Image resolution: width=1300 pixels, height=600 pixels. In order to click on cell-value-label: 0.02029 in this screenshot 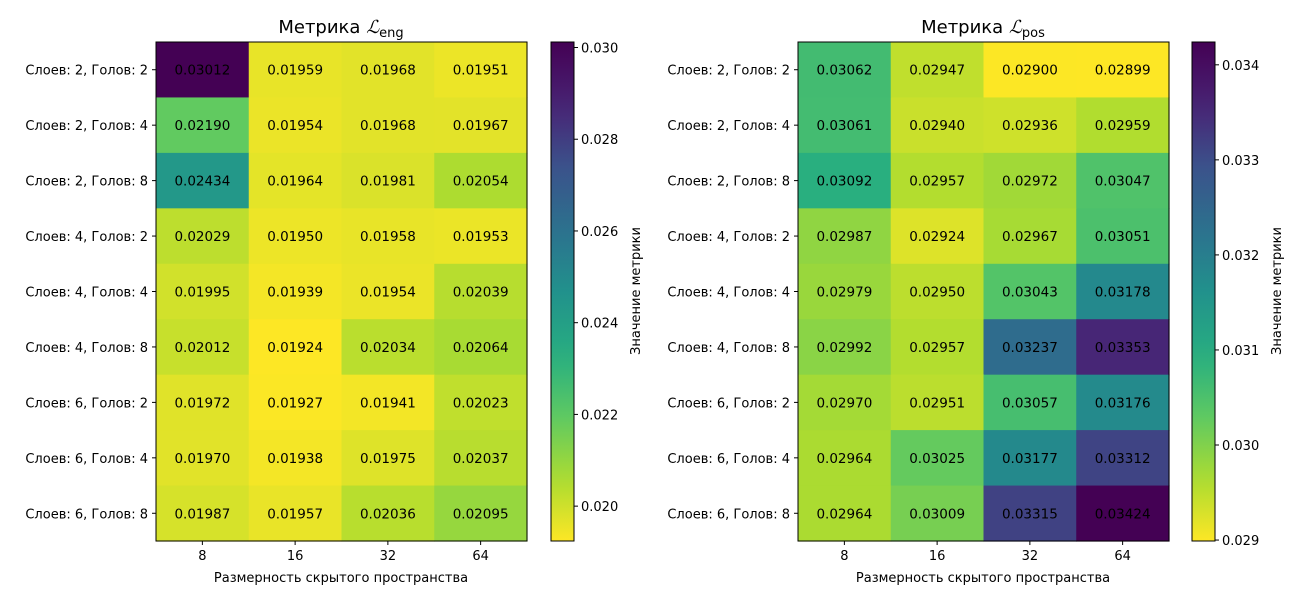, I will do `click(202, 237)`.